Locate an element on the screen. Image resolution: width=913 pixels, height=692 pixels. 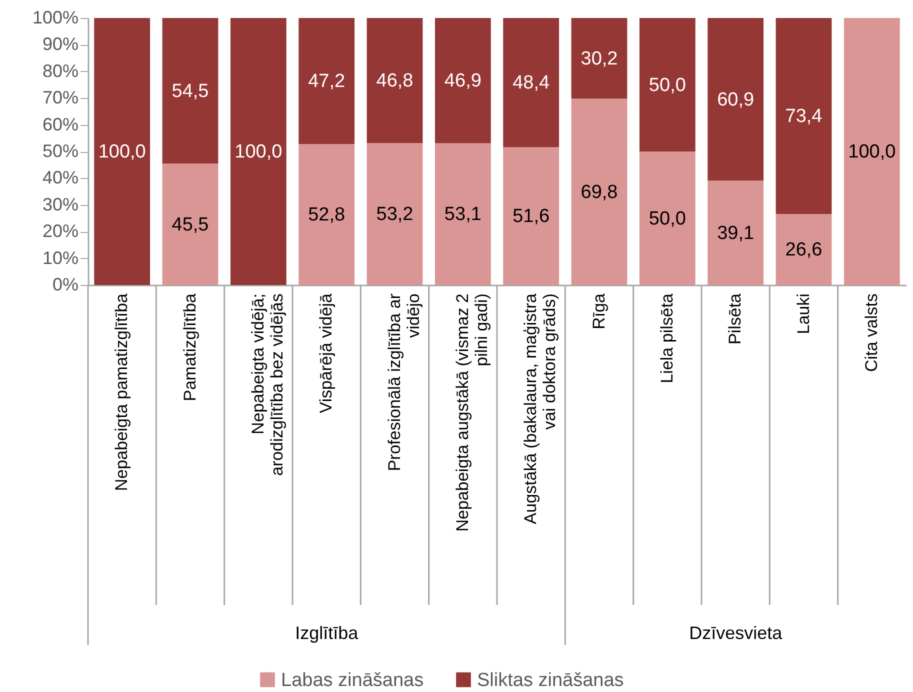
data-label: 51,6 is located at coordinates (531, 217).